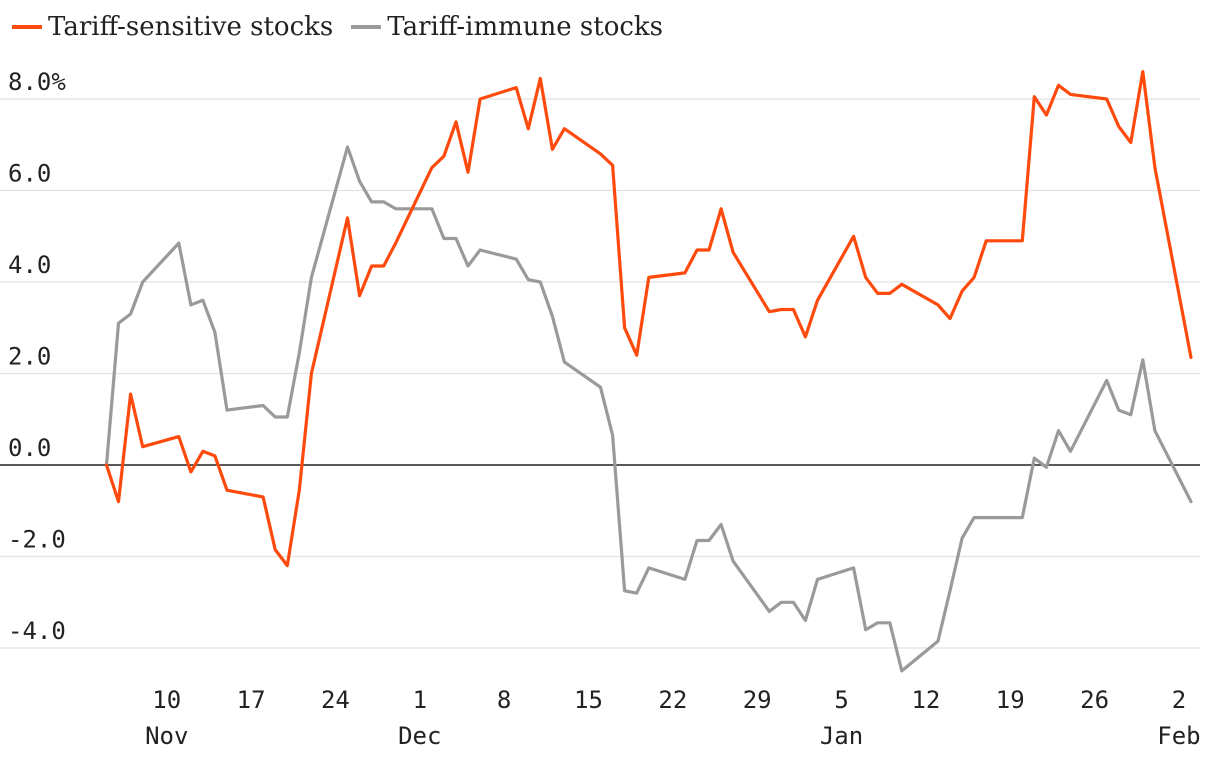  I want to click on x-tick-label: 5, so click(841, 700).